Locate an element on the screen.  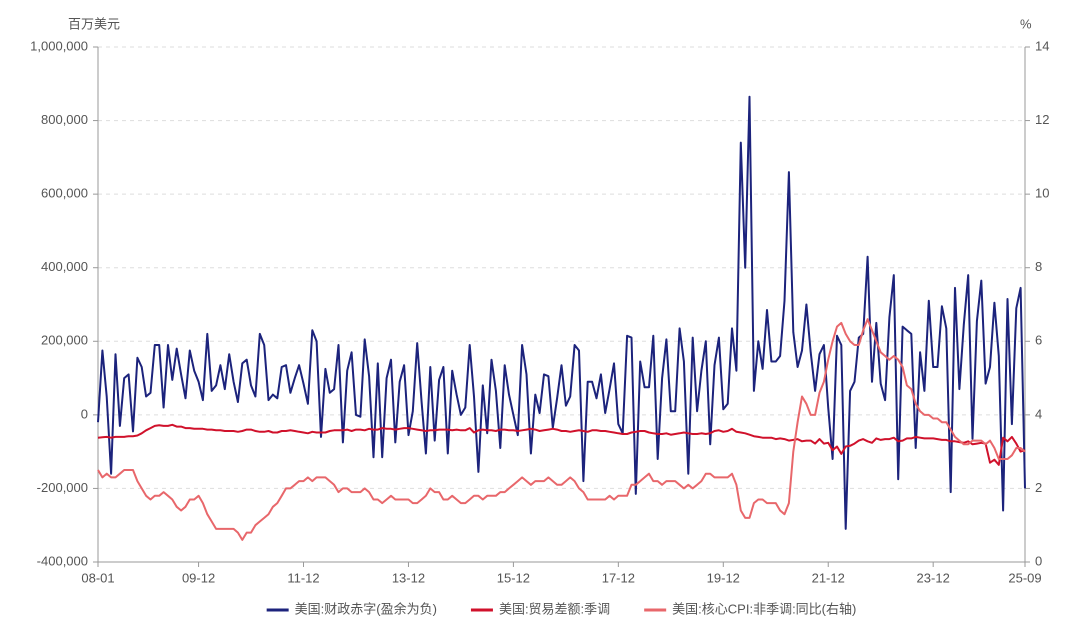
y2-tick-label: 8 is located at coordinates (1038, 266).